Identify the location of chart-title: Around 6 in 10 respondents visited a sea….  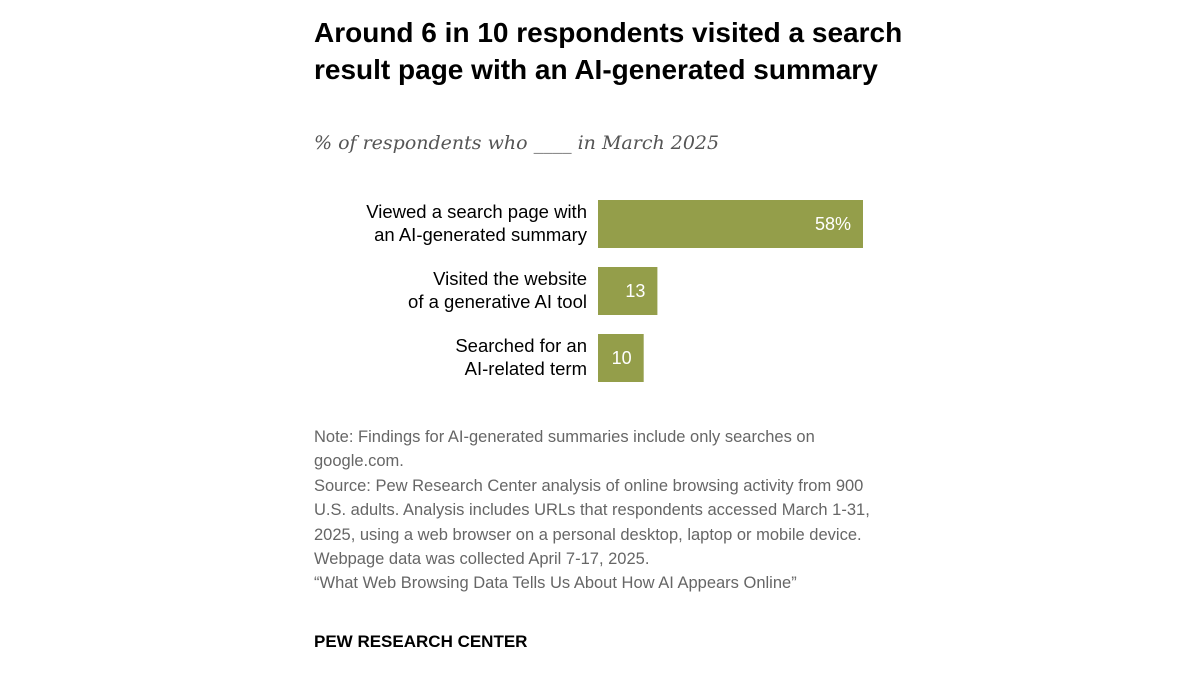
(608, 51).